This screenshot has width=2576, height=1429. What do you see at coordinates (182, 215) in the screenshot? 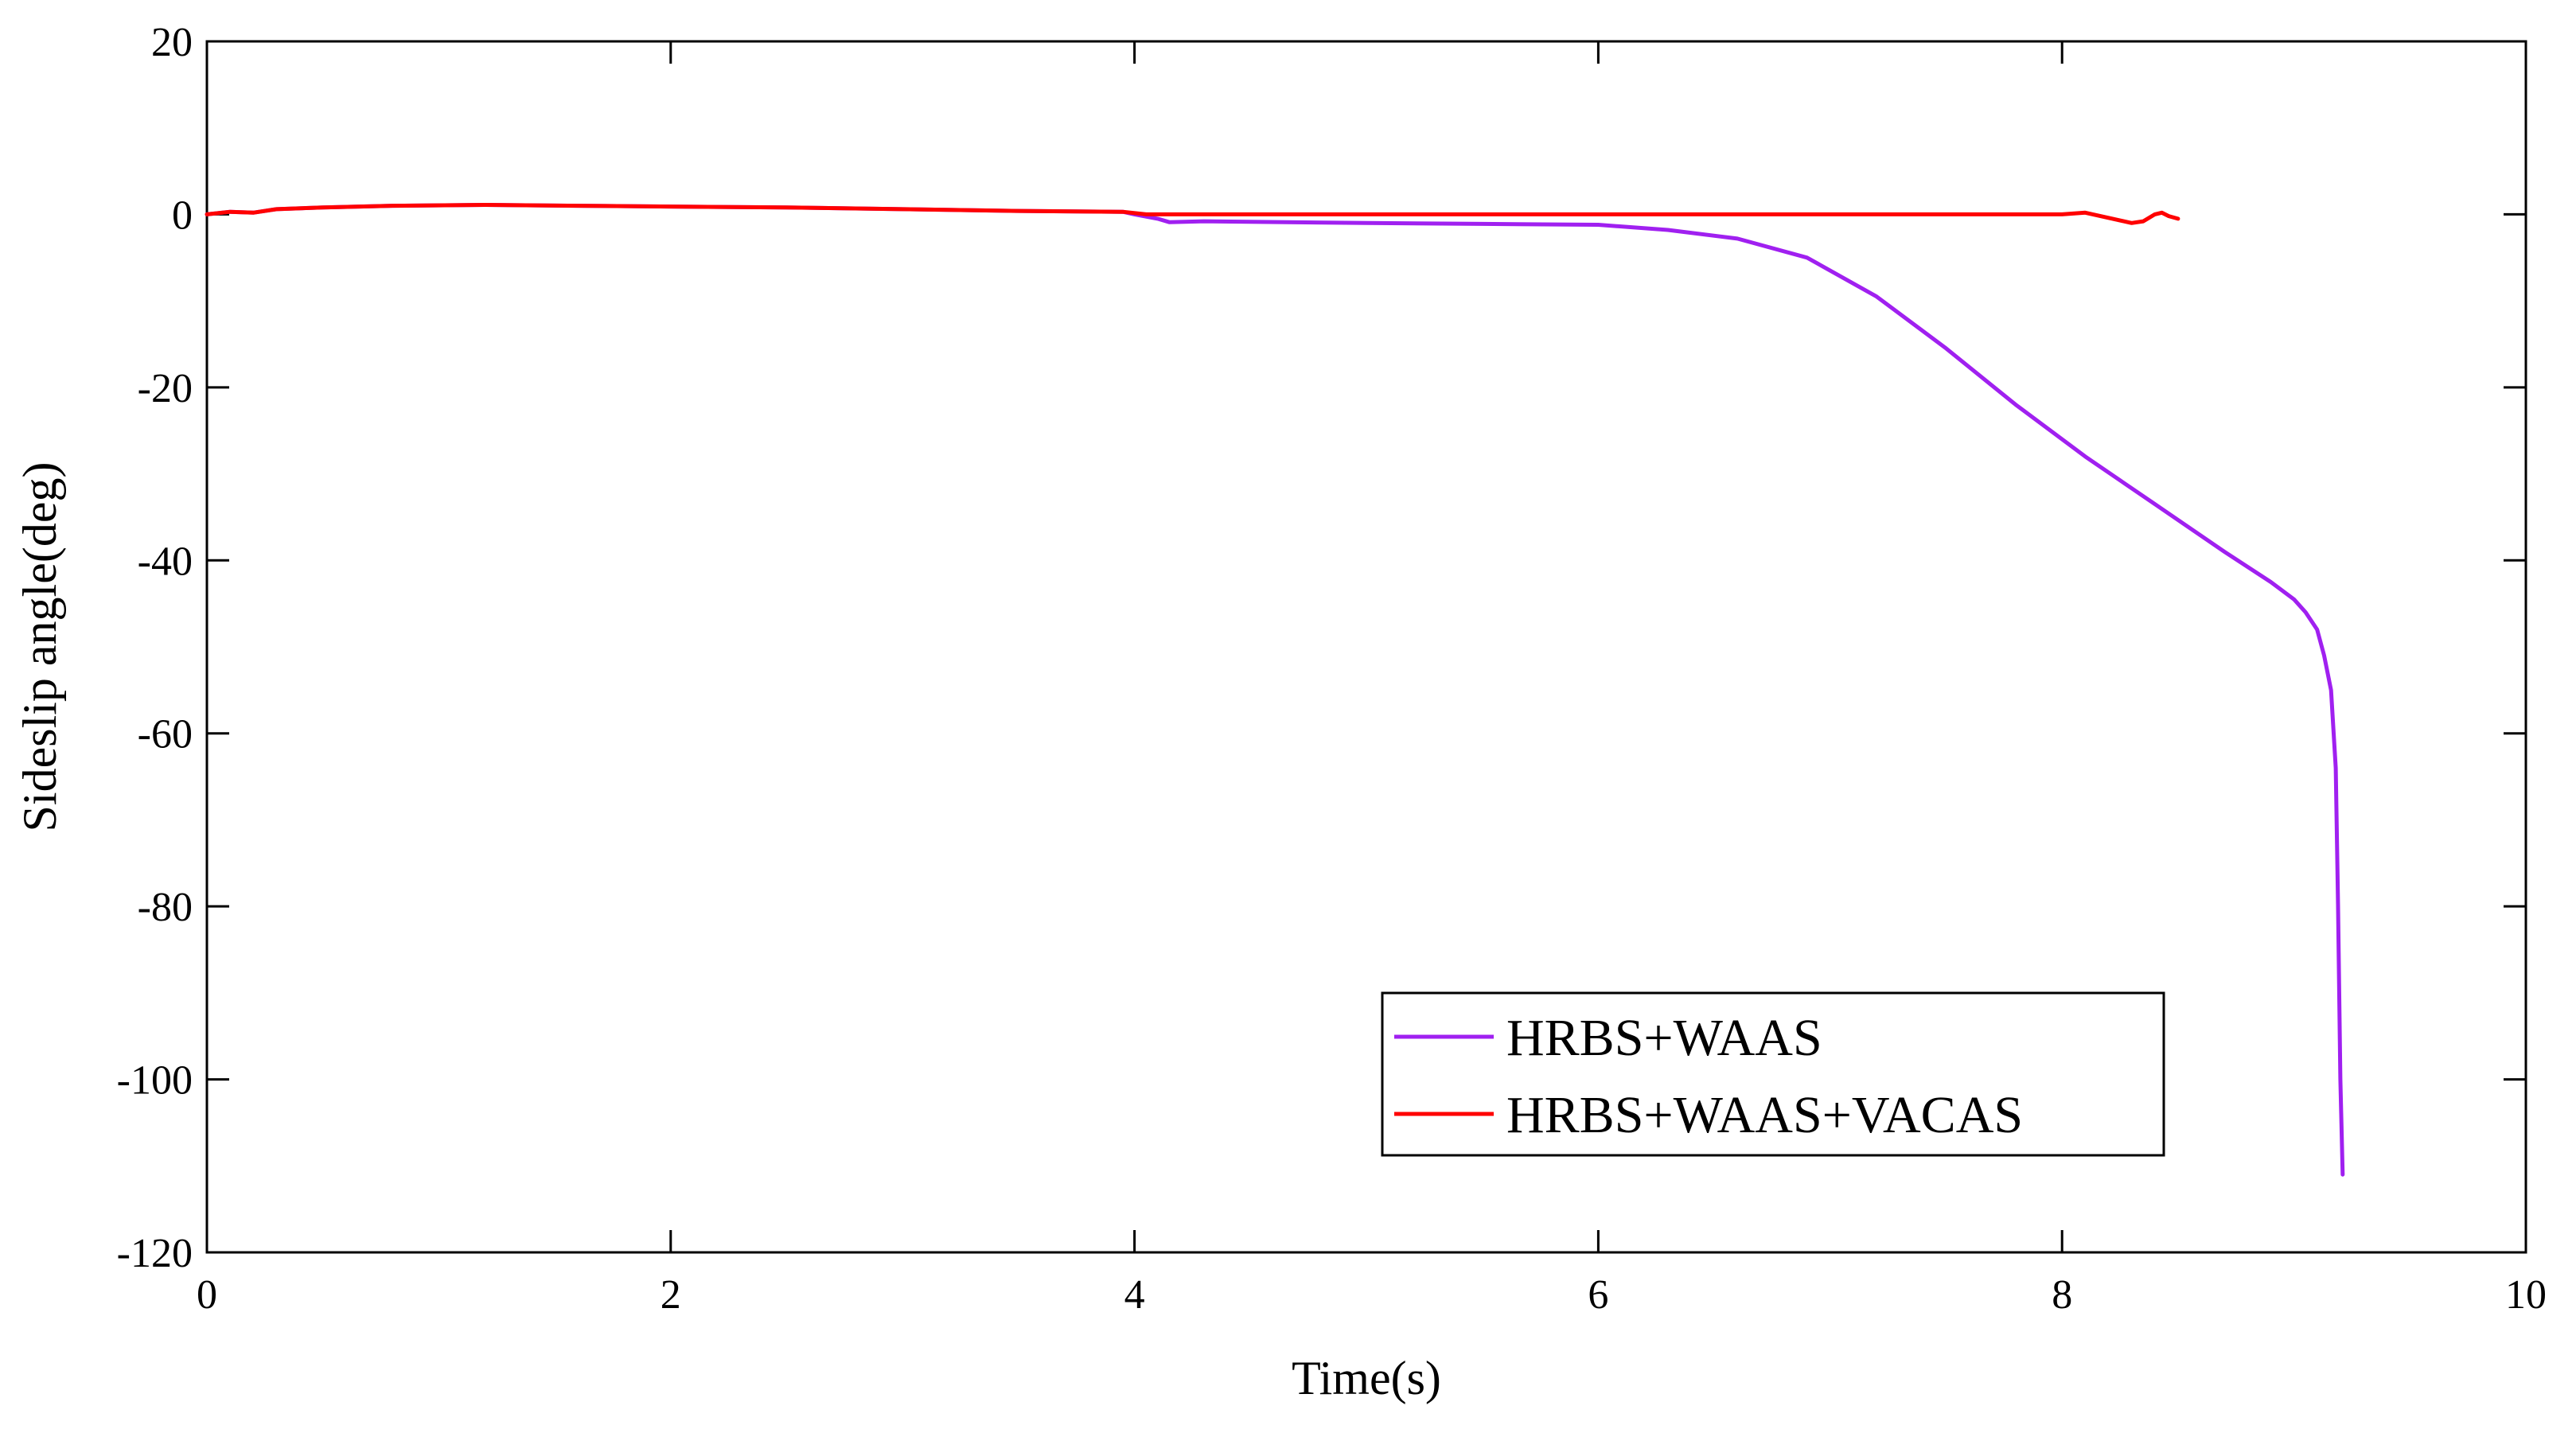
I see `y-tick-label: 0` at bounding box center [182, 215].